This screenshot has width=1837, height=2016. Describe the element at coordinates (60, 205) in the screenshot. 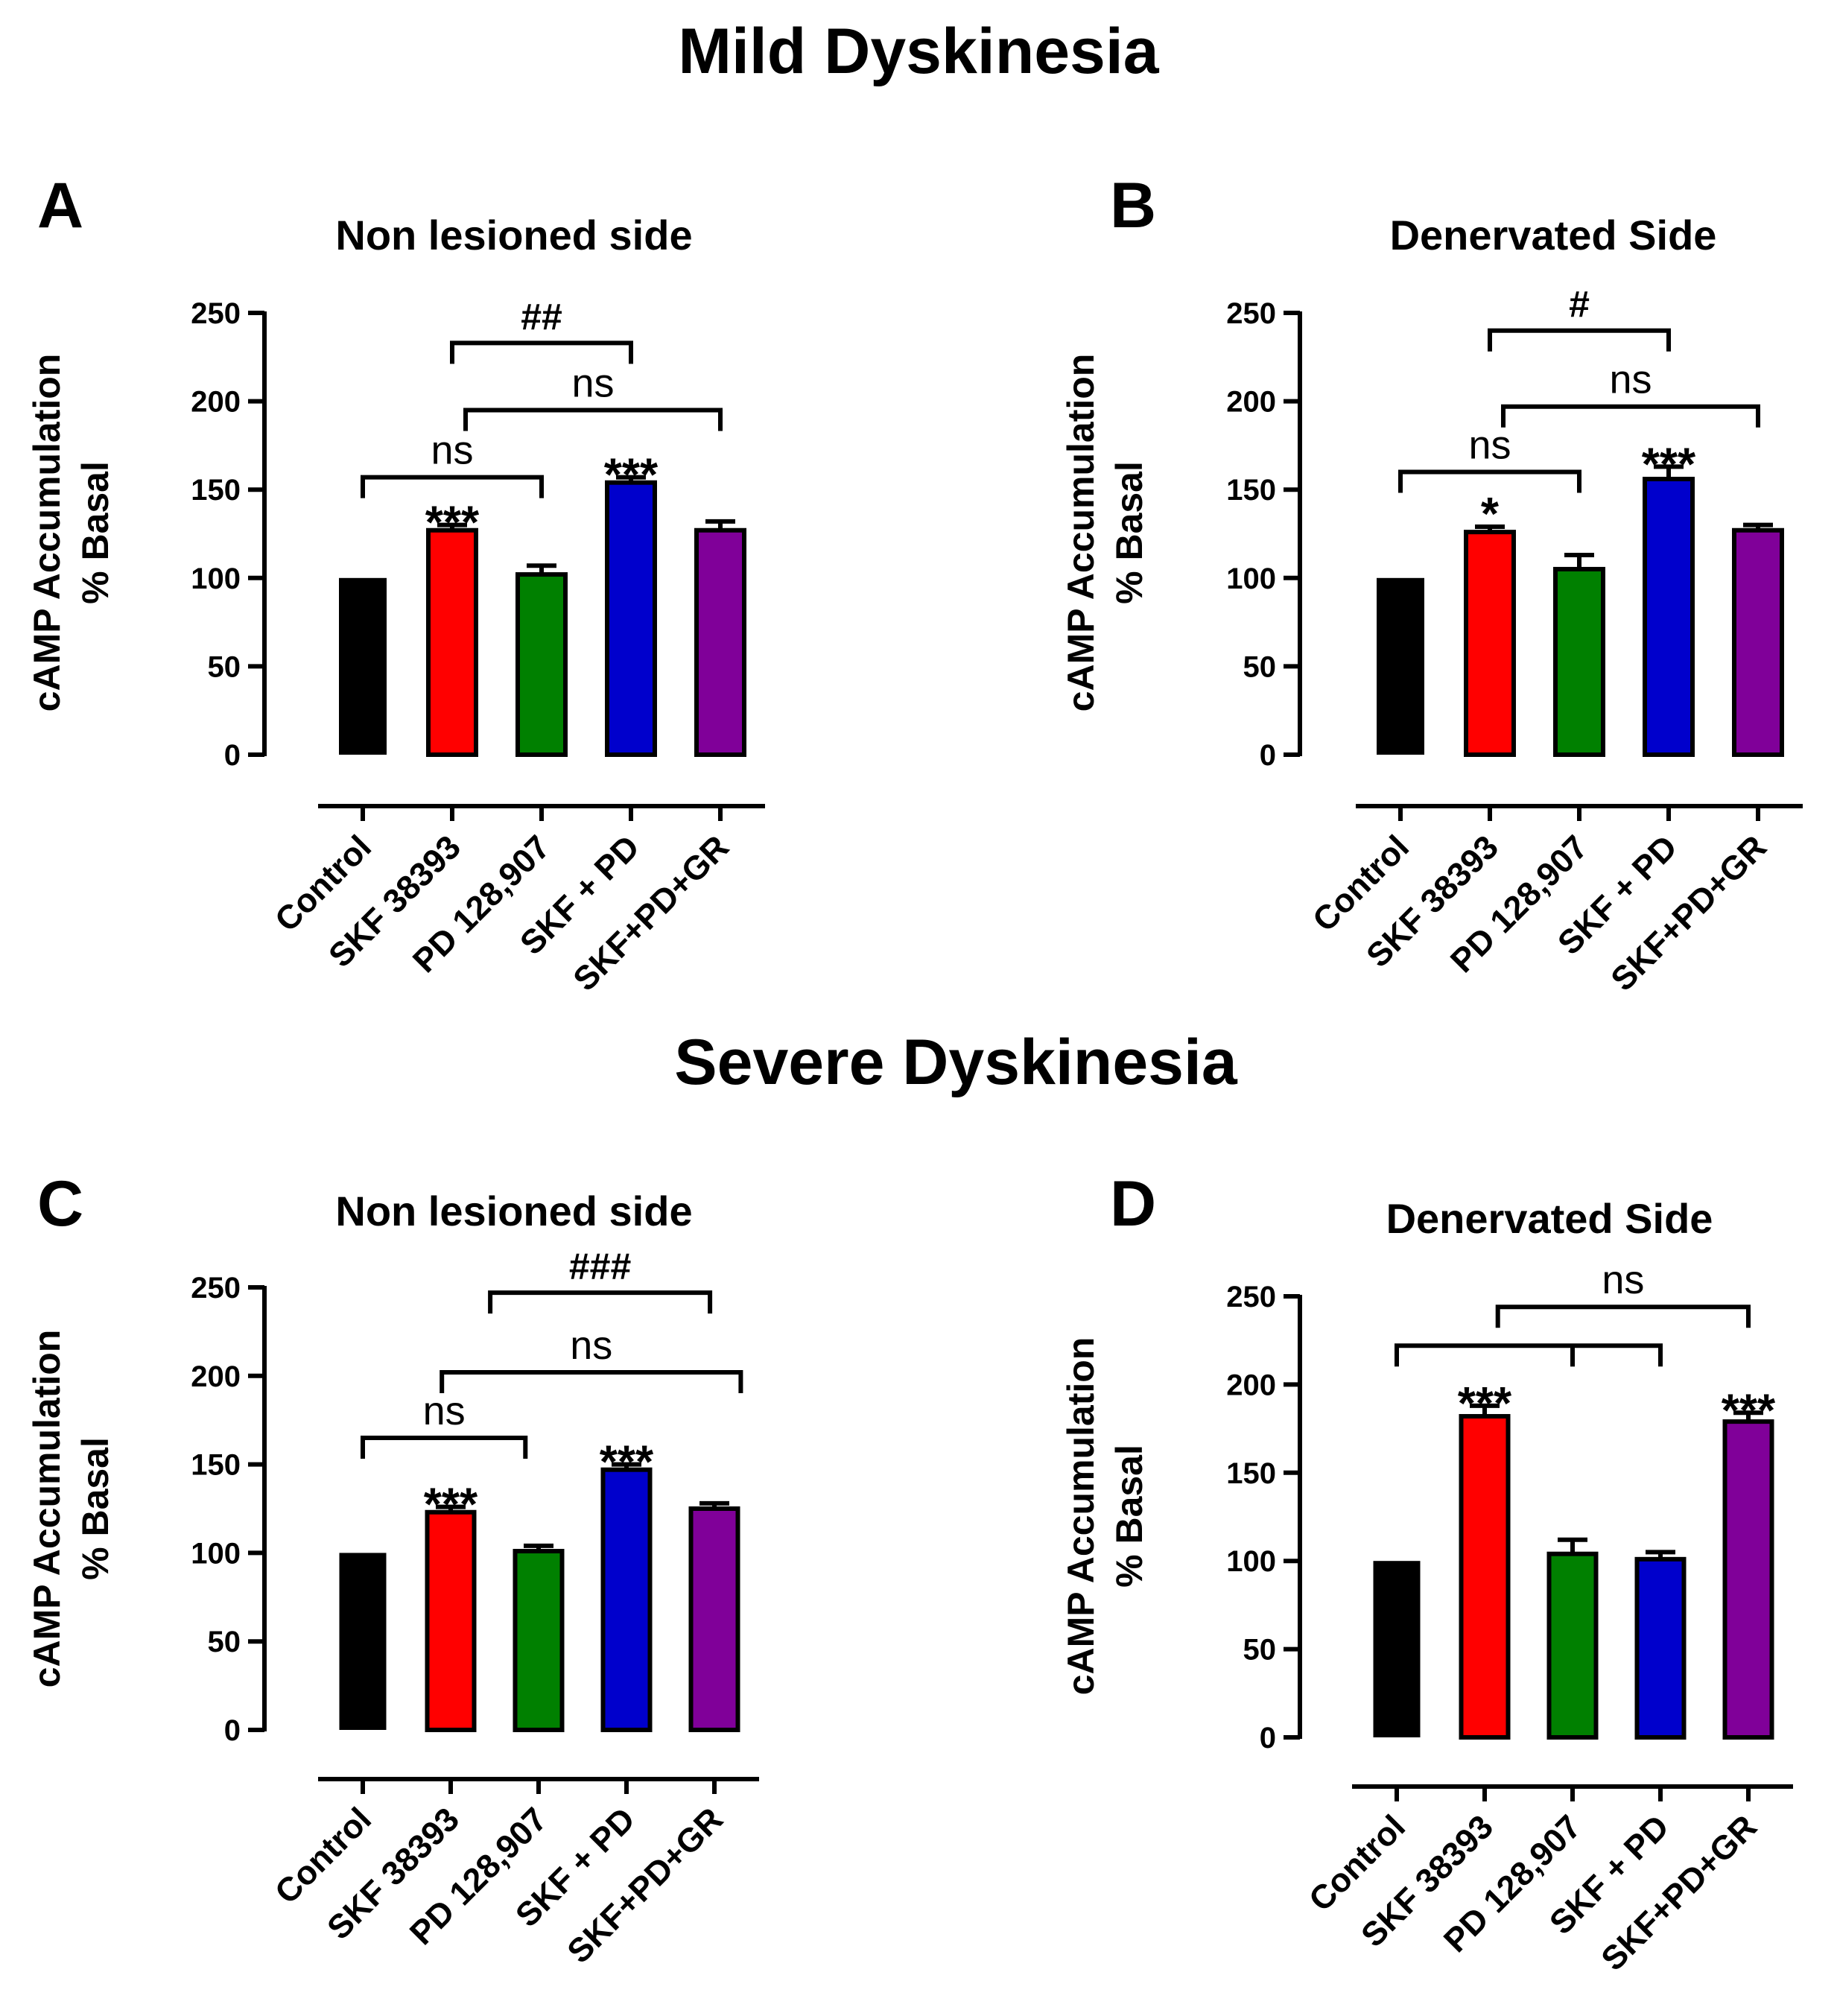

I see `panel-letter: A` at that location.